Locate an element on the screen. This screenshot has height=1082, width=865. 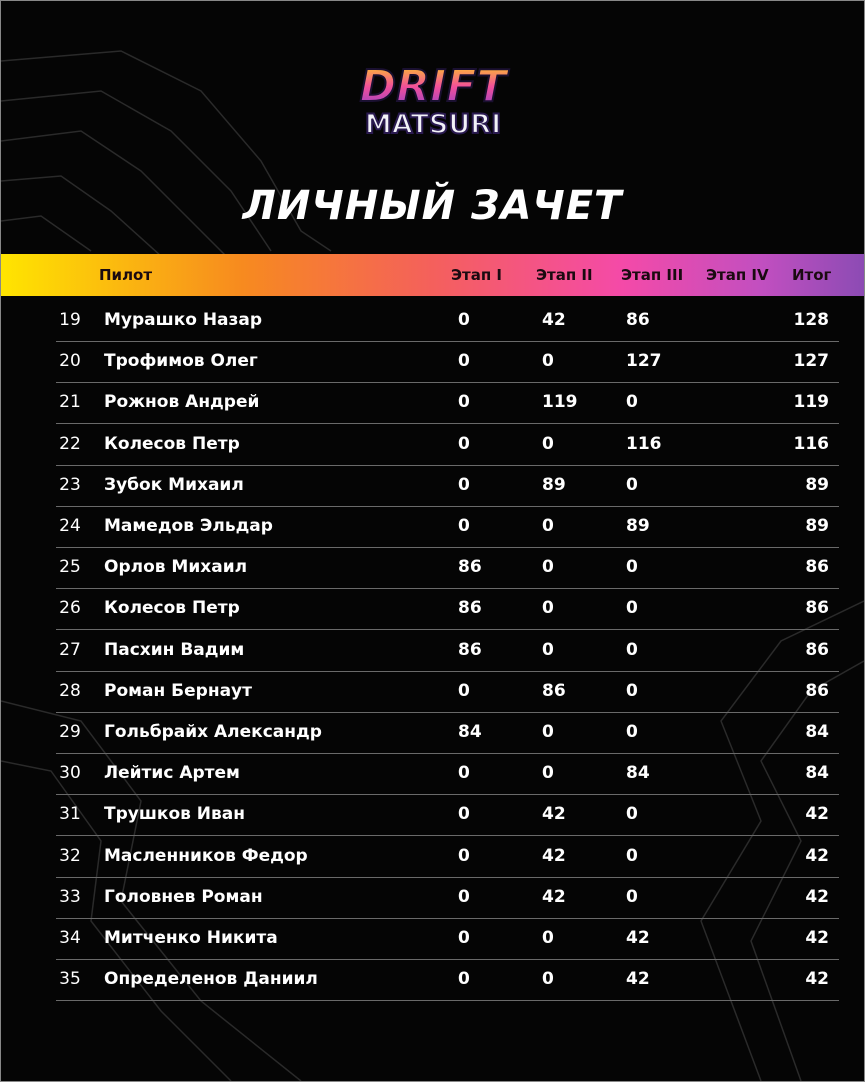
cell-rank: 30 is located at coordinates (70, 773).